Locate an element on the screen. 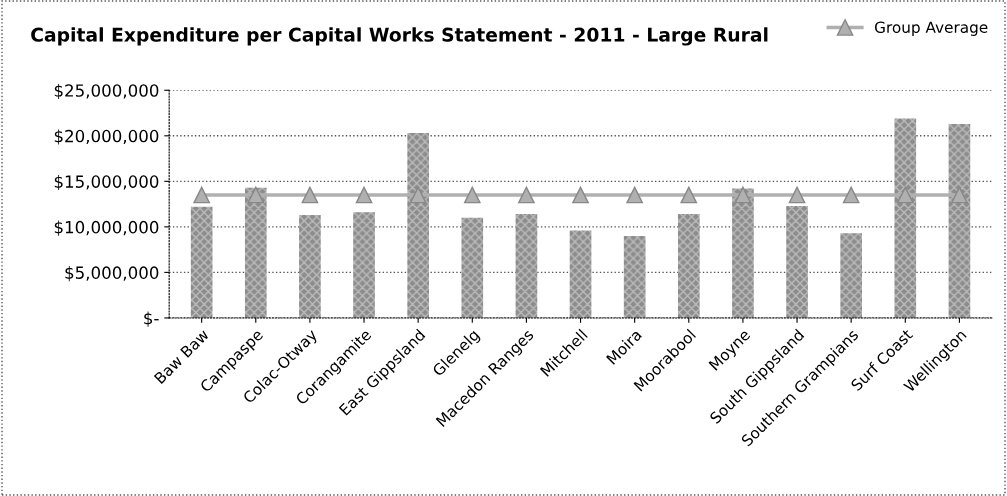  y-tick-label: $20,000,000 is located at coordinates (106, 137).